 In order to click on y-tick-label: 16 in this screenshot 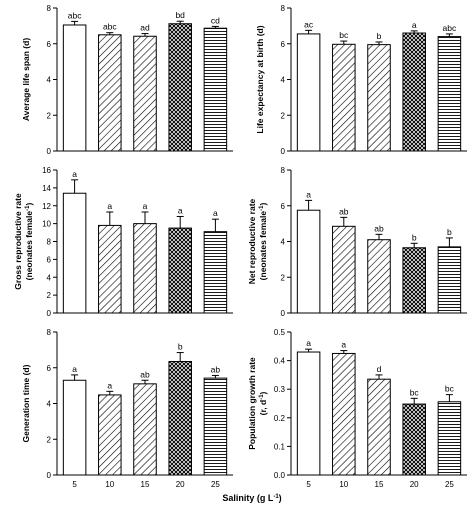, I will do `click(46, 170)`.